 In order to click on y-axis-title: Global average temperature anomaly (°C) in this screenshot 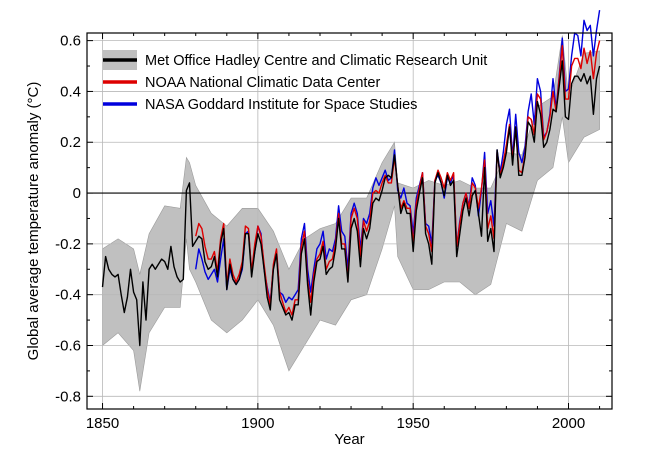, I will do `click(33, 221)`.